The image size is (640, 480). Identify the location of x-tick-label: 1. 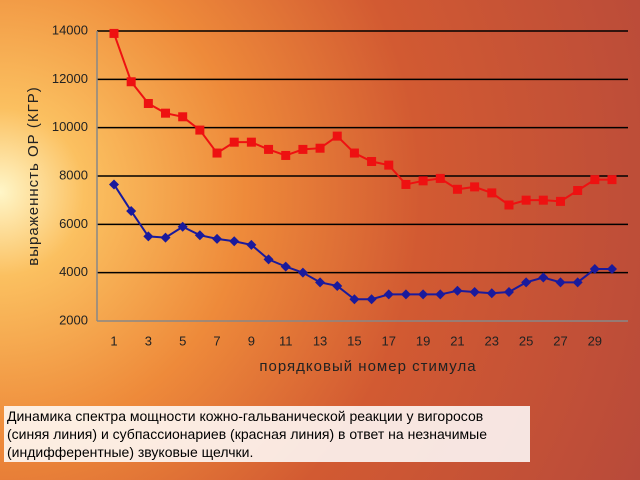
(113, 340).